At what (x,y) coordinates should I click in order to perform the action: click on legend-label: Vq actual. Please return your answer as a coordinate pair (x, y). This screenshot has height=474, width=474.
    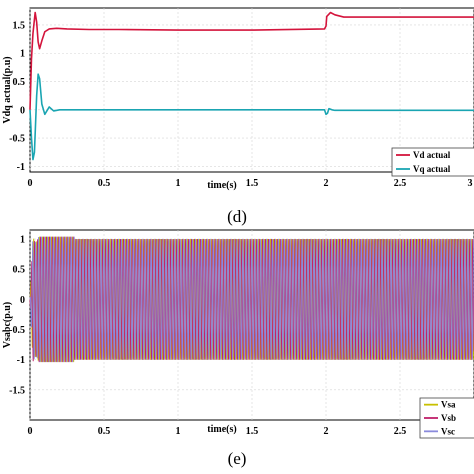
    Looking at the image, I should click on (432, 169).